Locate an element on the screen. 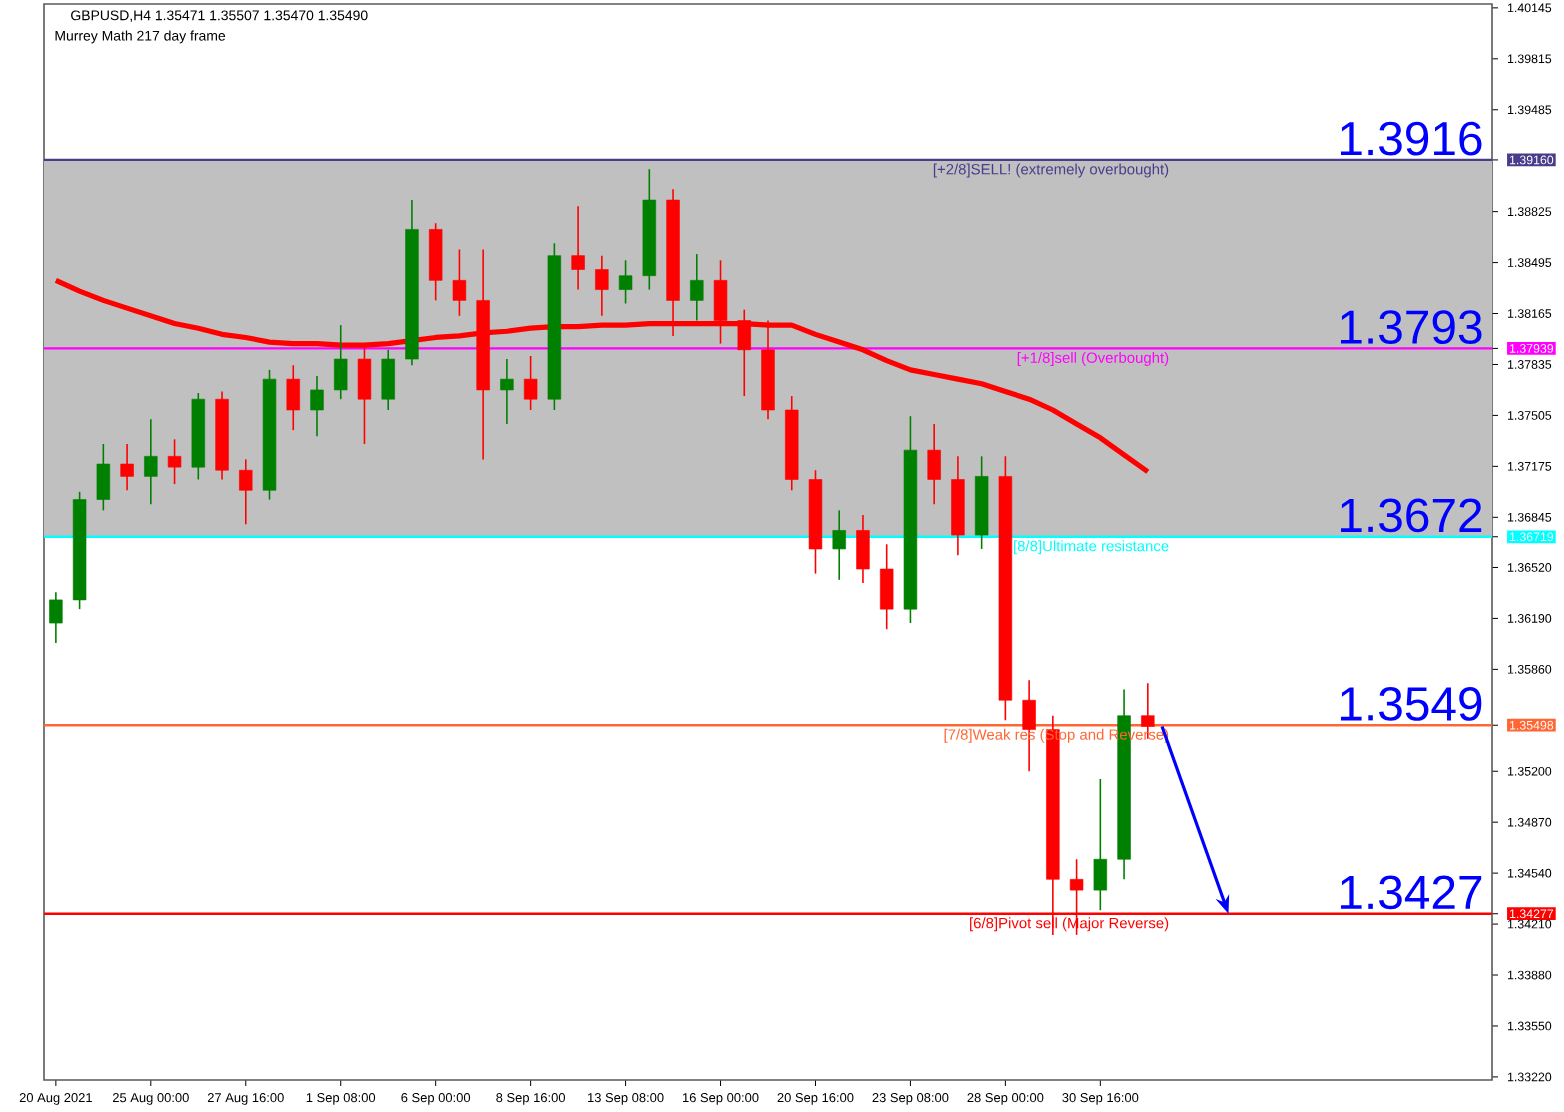  annotation: 1.3793 is located at coordinates (1411, 327).